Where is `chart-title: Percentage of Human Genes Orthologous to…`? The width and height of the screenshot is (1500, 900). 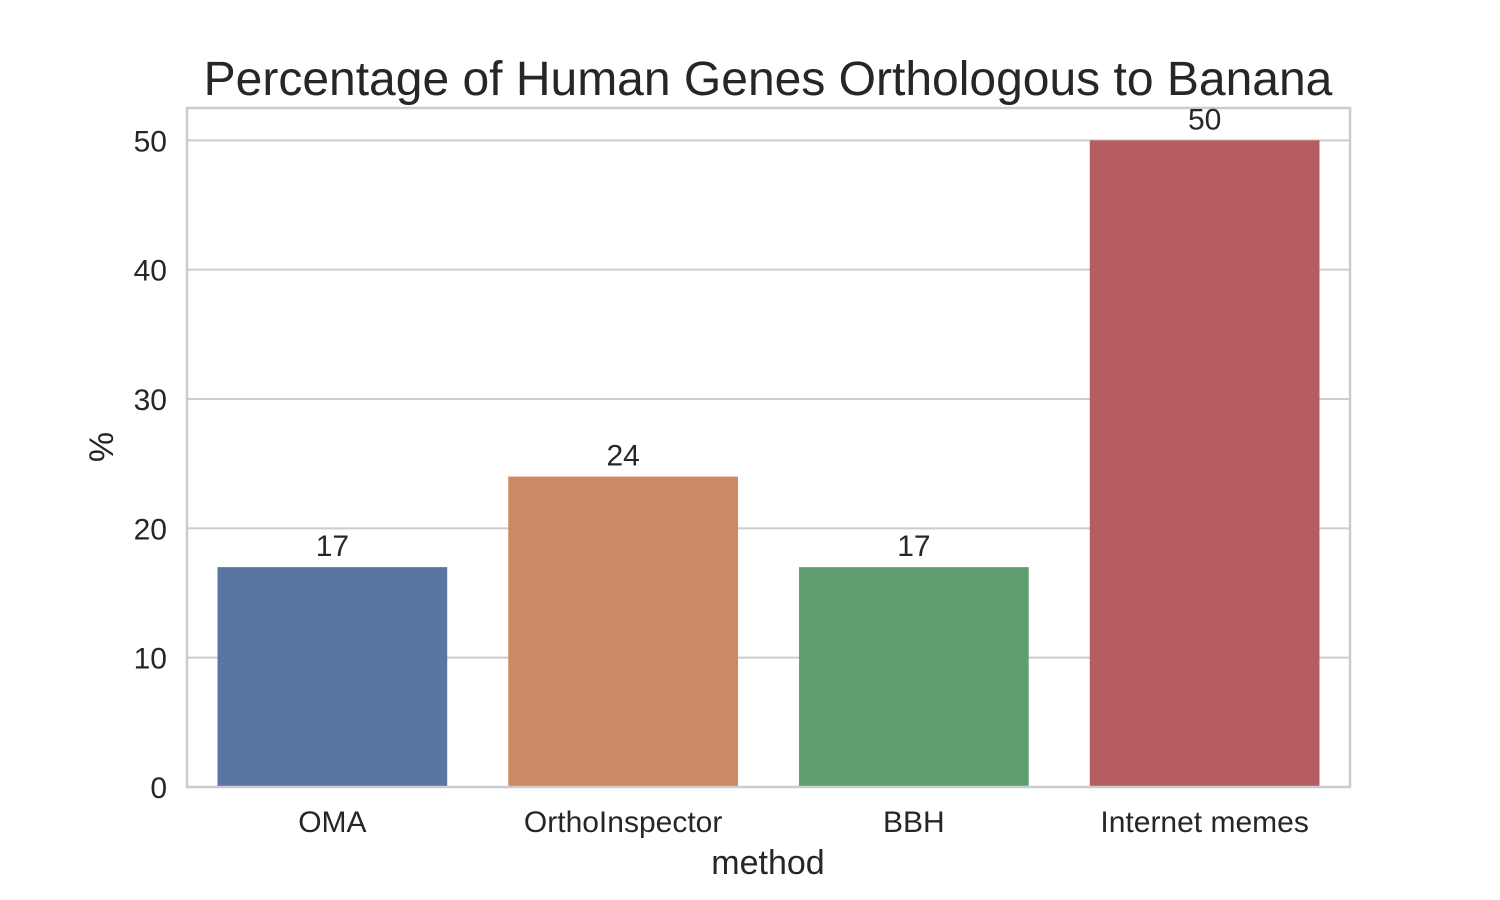 chart-title: Percentage of Human Genes Orthologous to… is located at coordinates (768, 79).